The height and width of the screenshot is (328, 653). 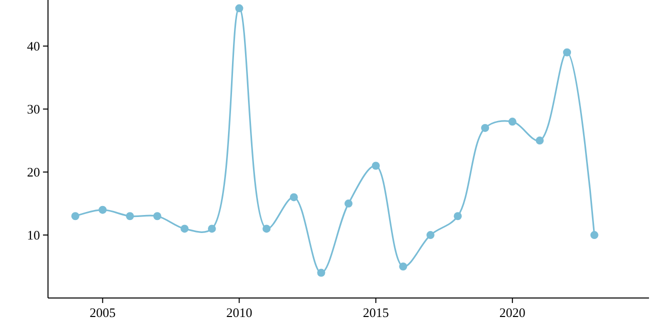 I want to click on x-tick-label: 2010, so click(x=239, y=312).